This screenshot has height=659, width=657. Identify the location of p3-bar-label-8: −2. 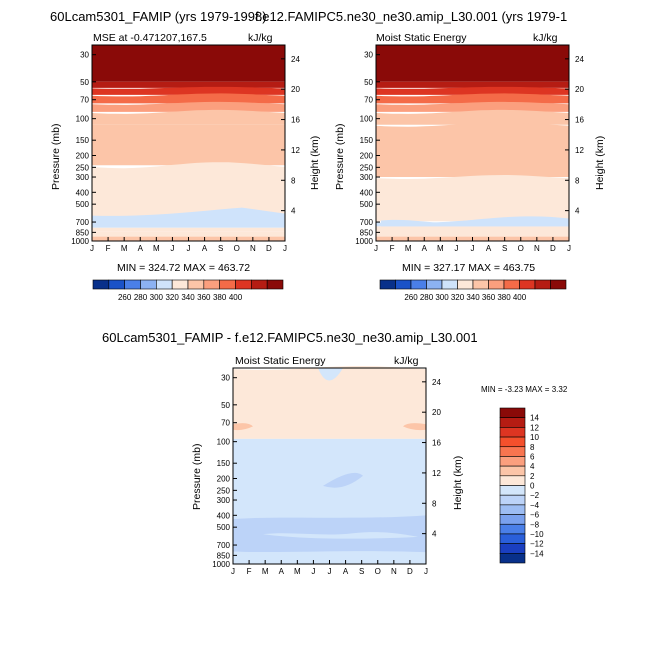
(535, 495).